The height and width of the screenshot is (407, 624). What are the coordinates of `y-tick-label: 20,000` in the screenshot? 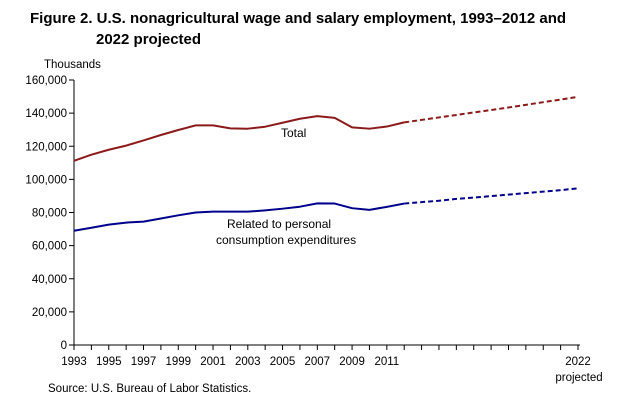 It's located at (49, 313).